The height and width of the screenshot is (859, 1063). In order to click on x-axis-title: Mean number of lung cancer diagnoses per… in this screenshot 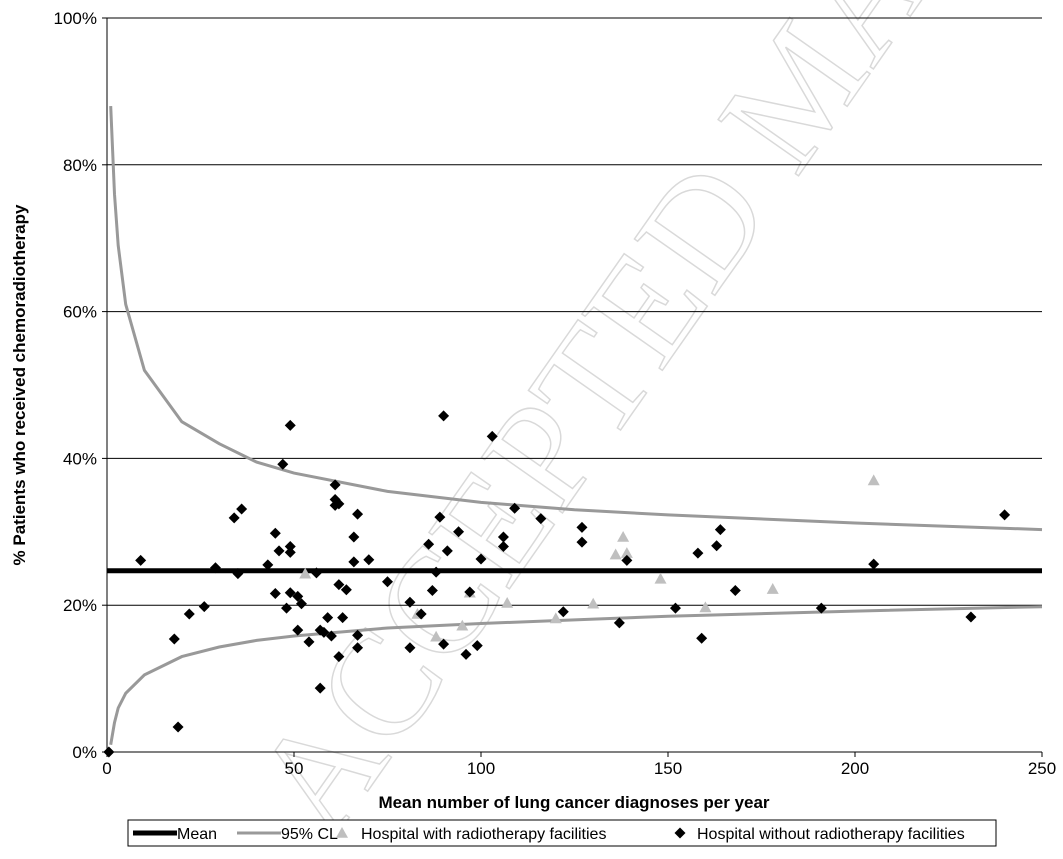, I will do `click(573, 802)`.